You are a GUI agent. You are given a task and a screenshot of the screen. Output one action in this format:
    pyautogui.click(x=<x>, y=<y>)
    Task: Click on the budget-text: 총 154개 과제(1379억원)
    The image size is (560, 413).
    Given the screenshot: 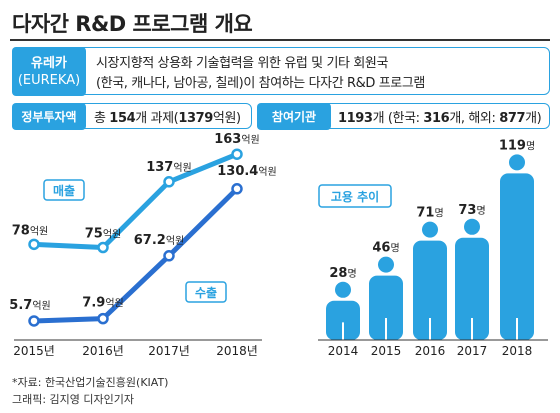 What is the action you would take?
    pyautogui.click(x=167, y=116)
    